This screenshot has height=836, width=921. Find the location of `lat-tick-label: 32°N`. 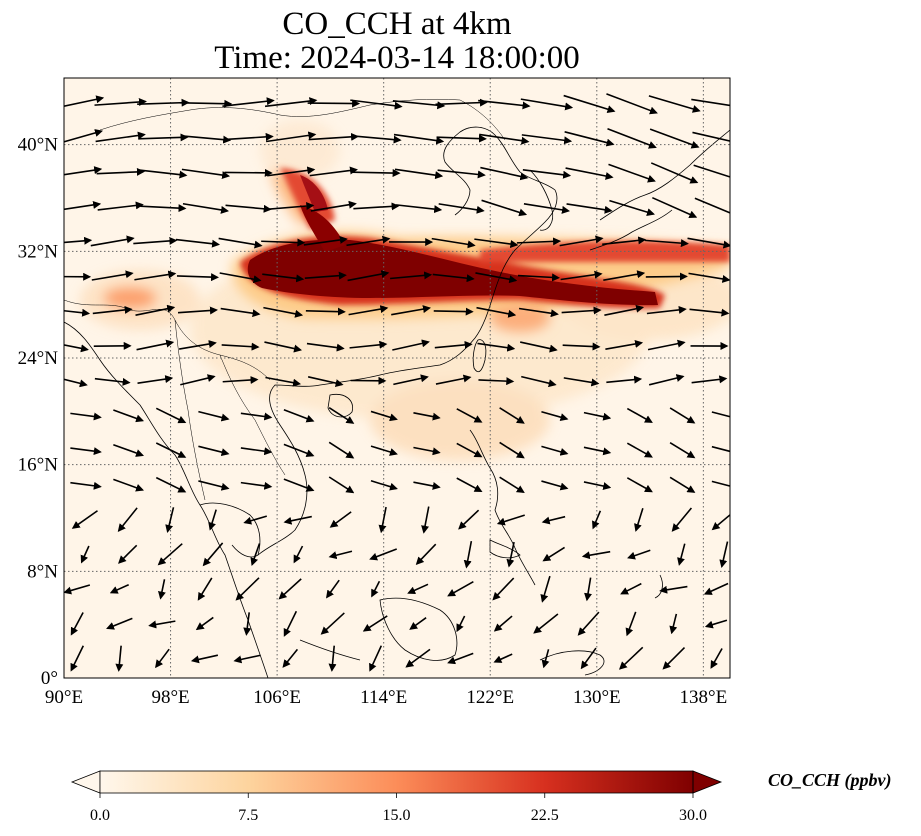

lat-tick-label: 32°N is located at coordinates (38, 251).